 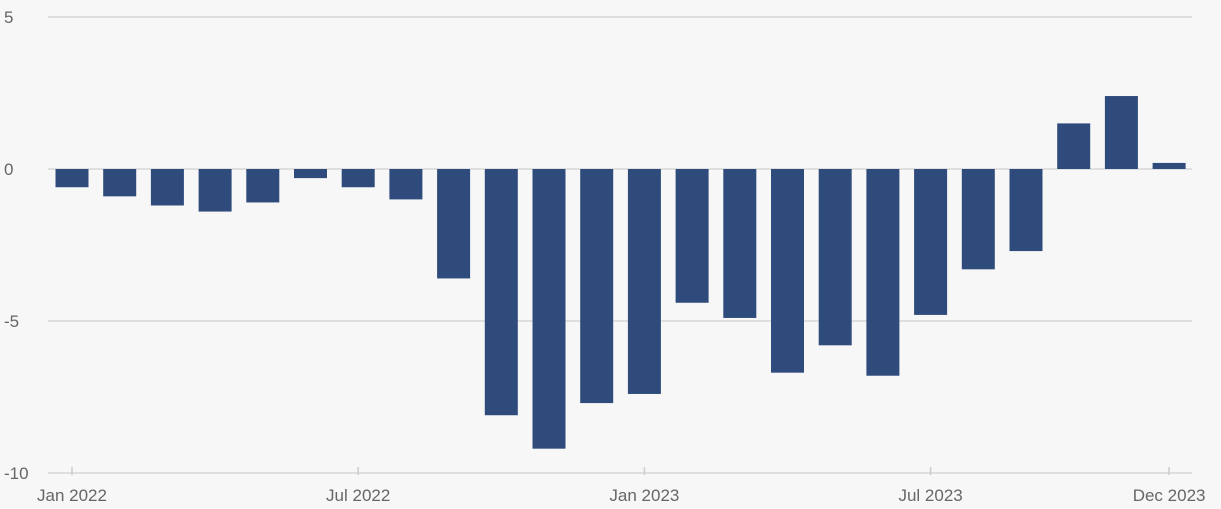 I want to click on bar-dec-2022: Dec 2022: -7.7, so click(x=597, y=286).